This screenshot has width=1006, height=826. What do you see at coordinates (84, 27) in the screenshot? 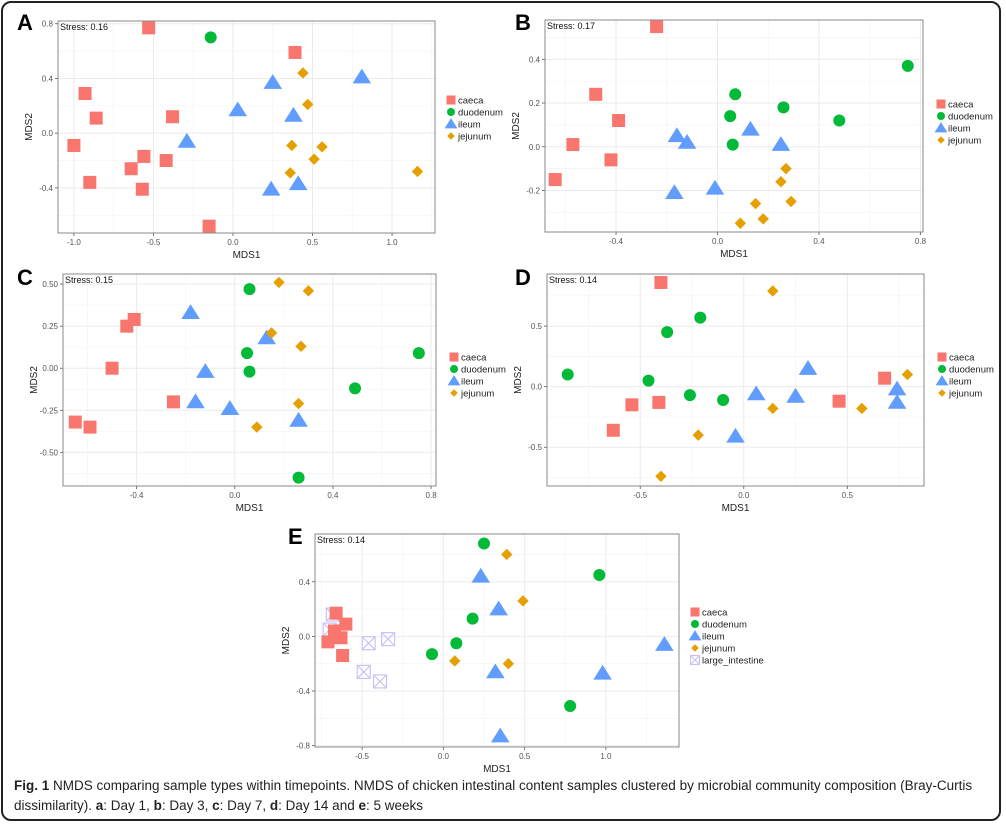
I see `stress-annotation: Stress: 0.16` at bounding box center [84, 27].